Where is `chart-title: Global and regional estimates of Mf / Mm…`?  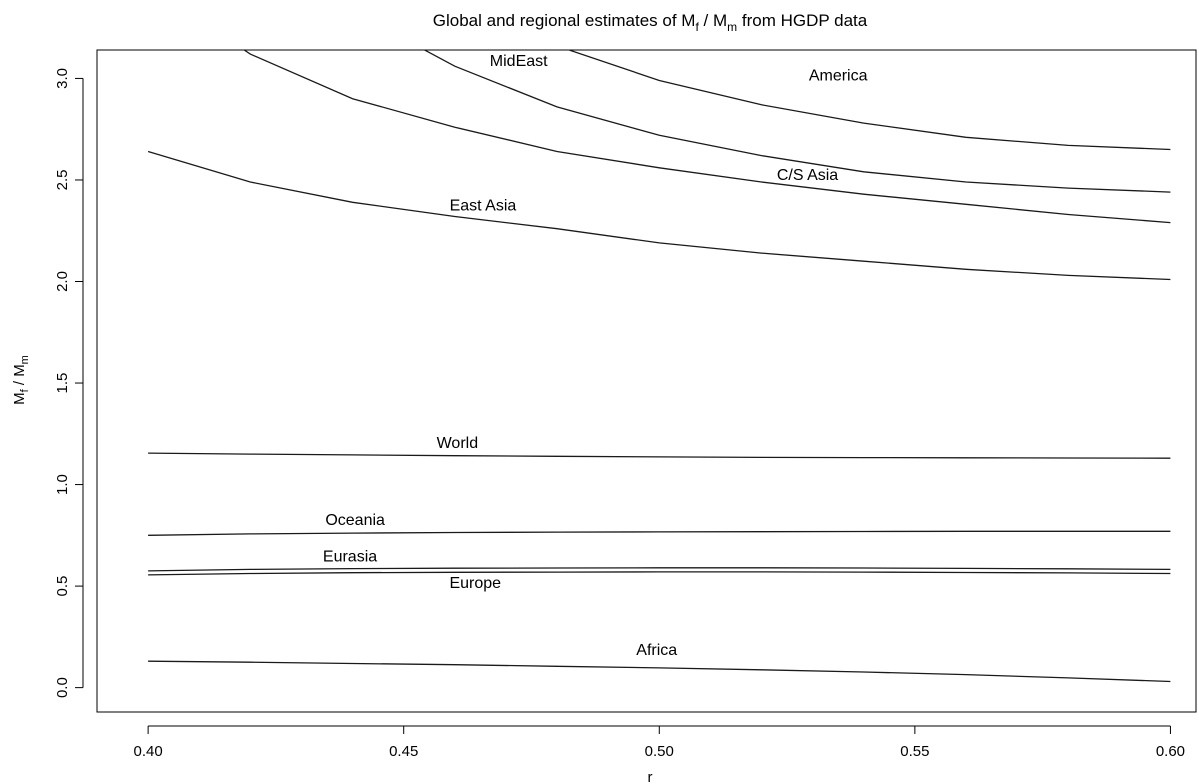 chart-title: Global and regional estimates of Mf / Mm… is located at coordinates (650, 22).